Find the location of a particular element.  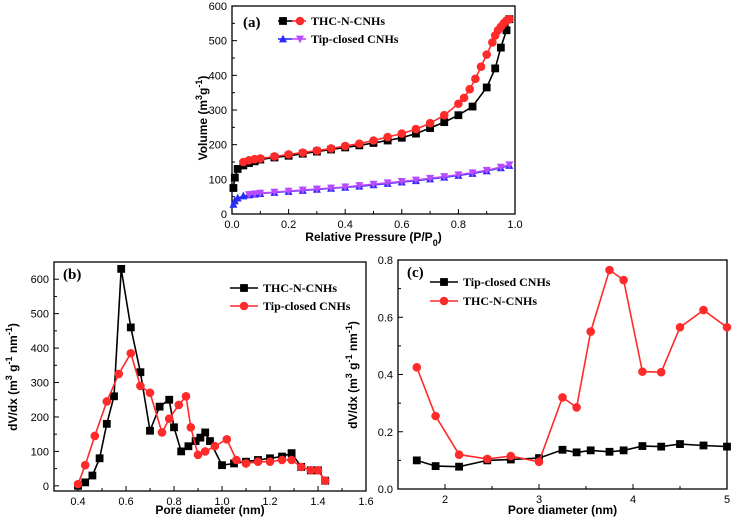

y-tick-label: 200 is located at coordinates (218, 146).